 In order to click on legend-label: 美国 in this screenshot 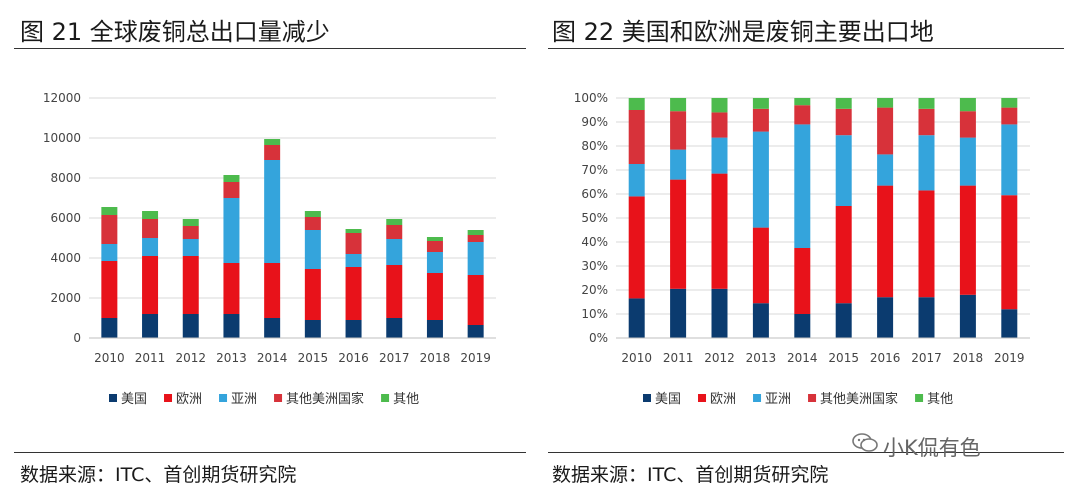, I will do `click(668, 399)`.